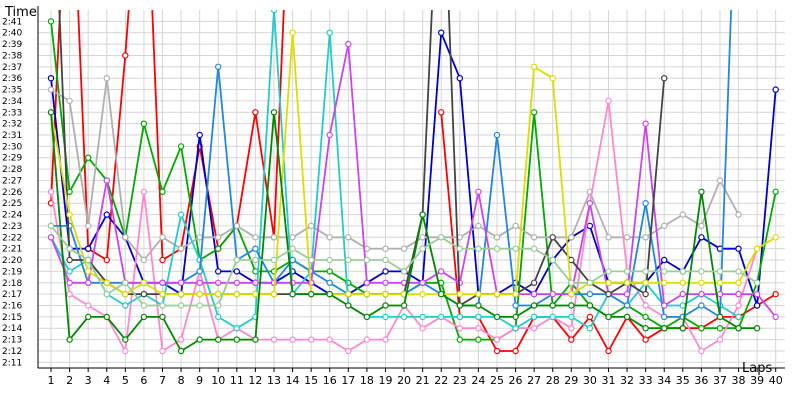  I want to click on y-tick-label: 2:38, so click(12, 56).